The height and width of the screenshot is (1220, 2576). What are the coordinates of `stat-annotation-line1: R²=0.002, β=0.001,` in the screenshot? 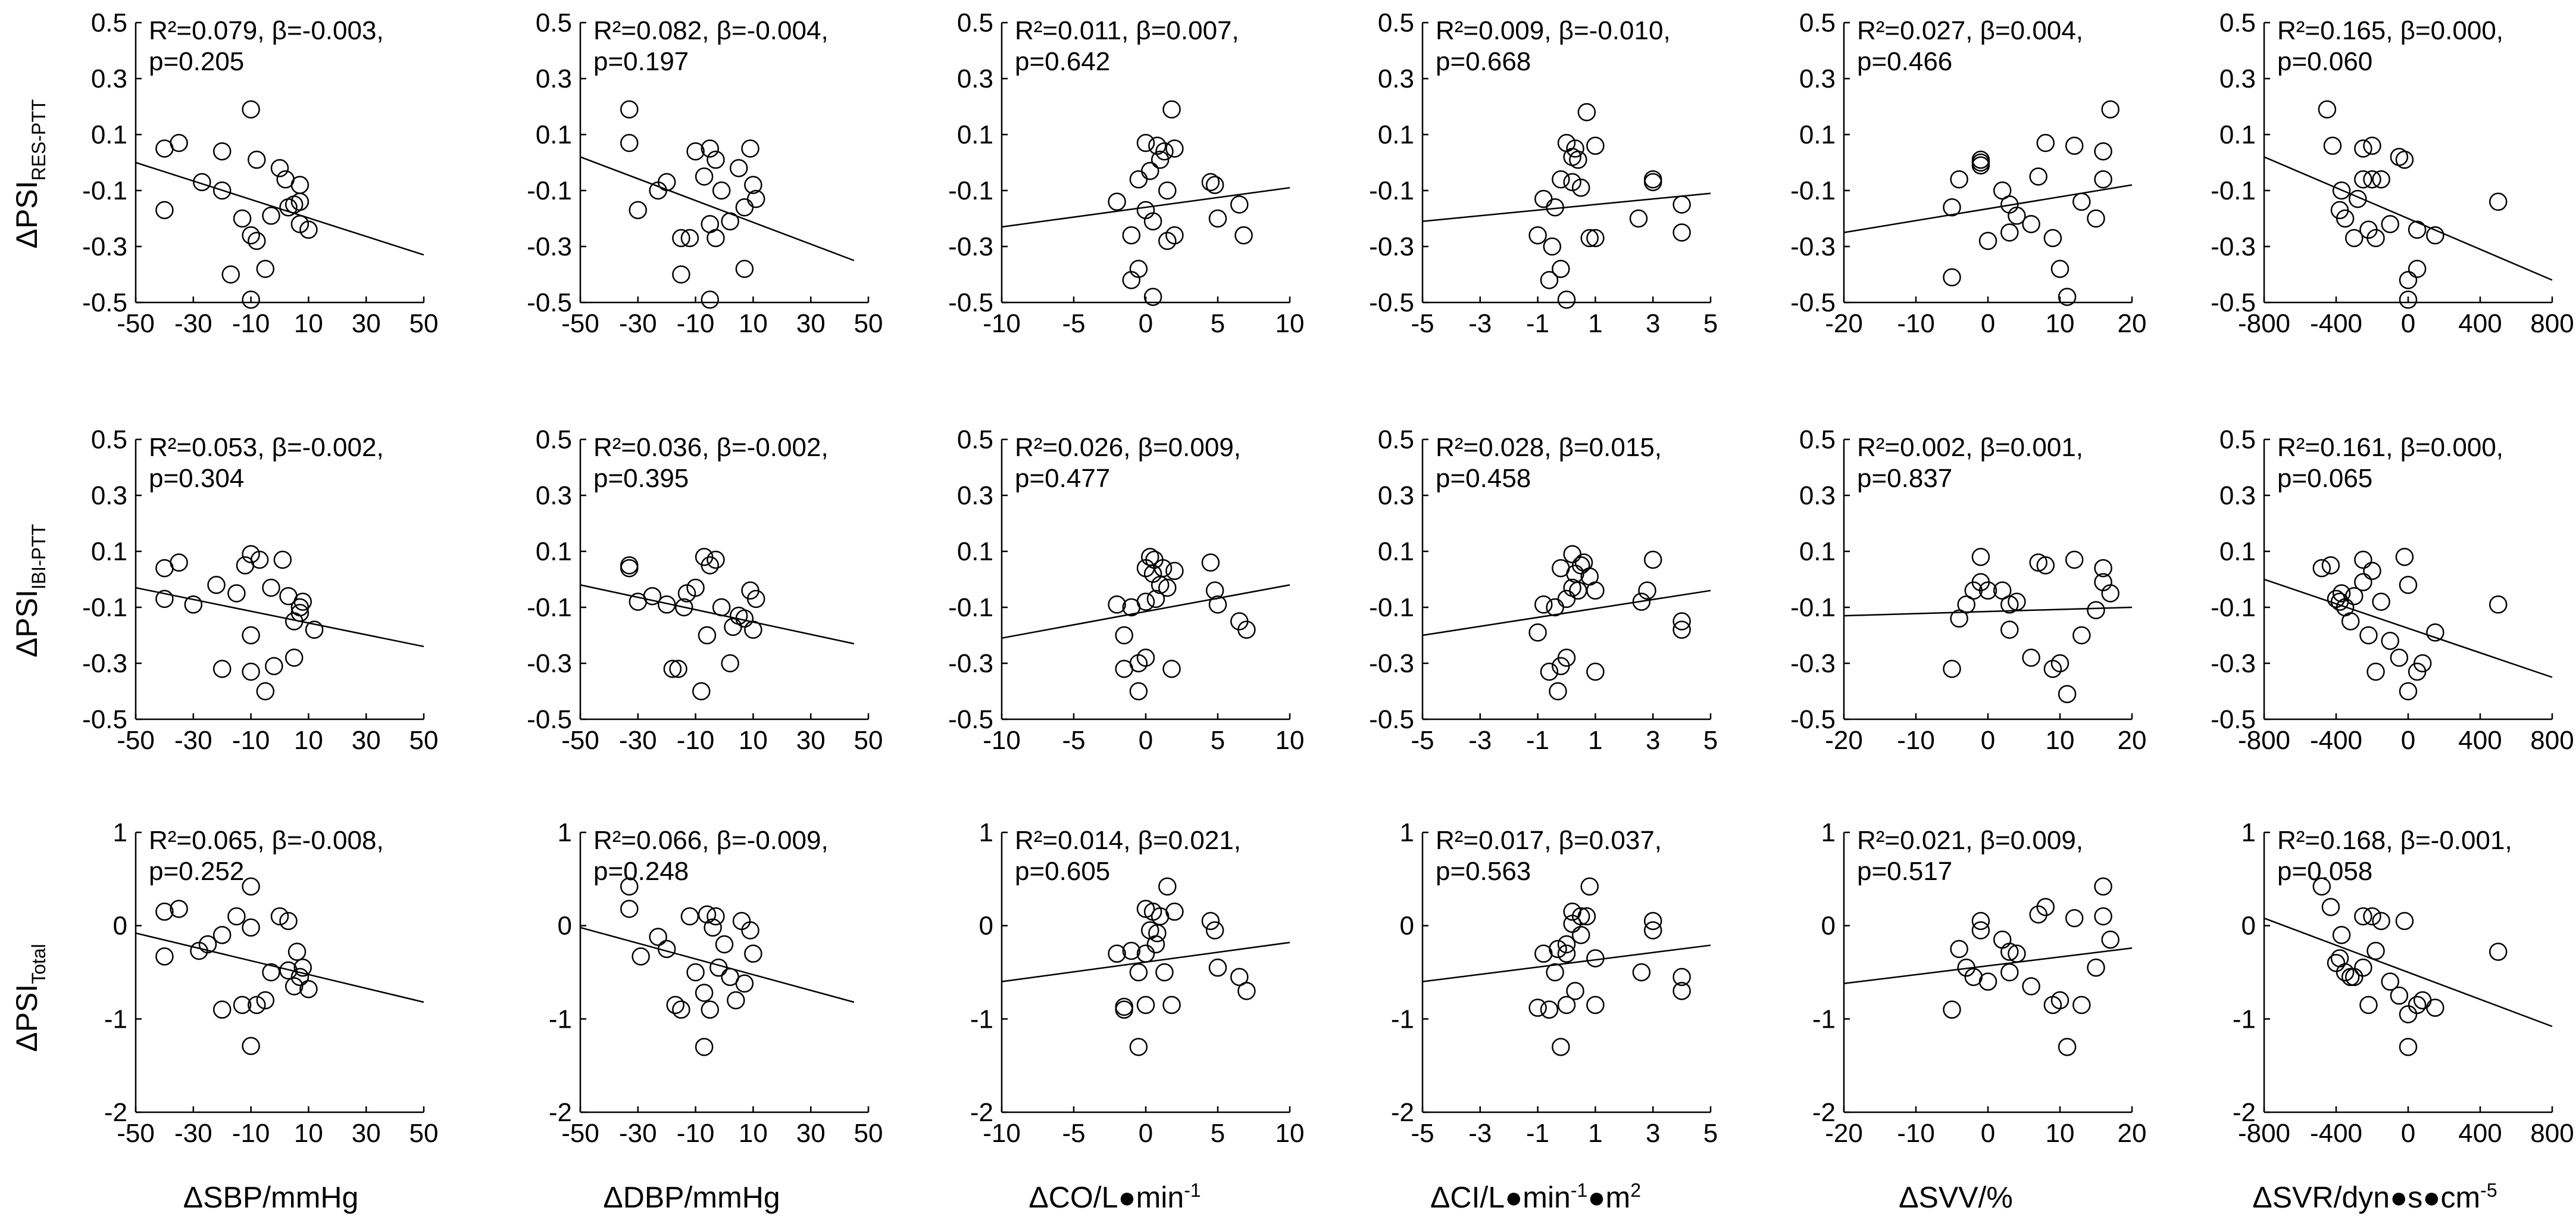 It's located at (1970, 447).